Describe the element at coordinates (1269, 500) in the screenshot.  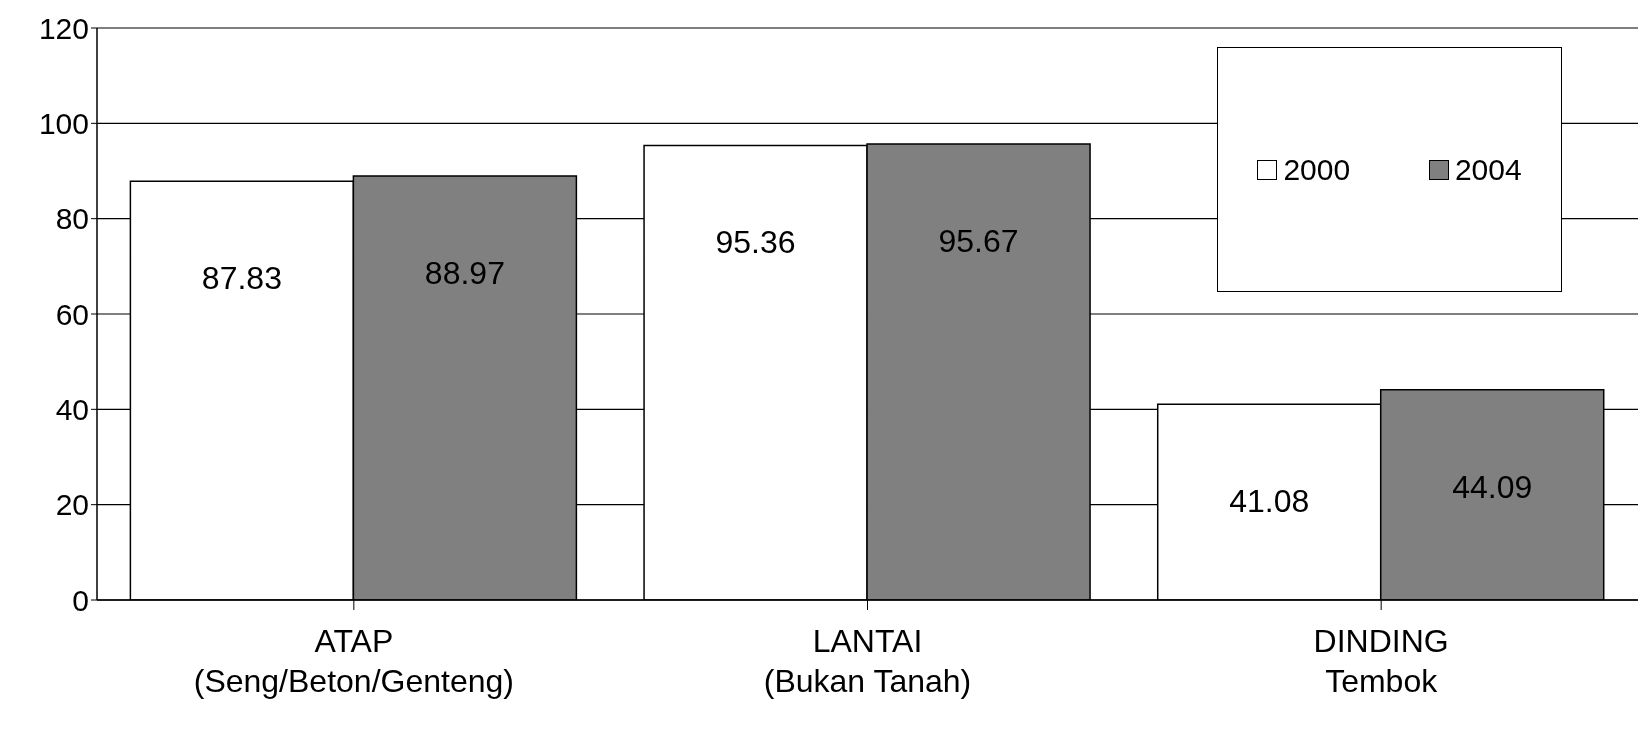
I see `data-label: 41.08` at that location.